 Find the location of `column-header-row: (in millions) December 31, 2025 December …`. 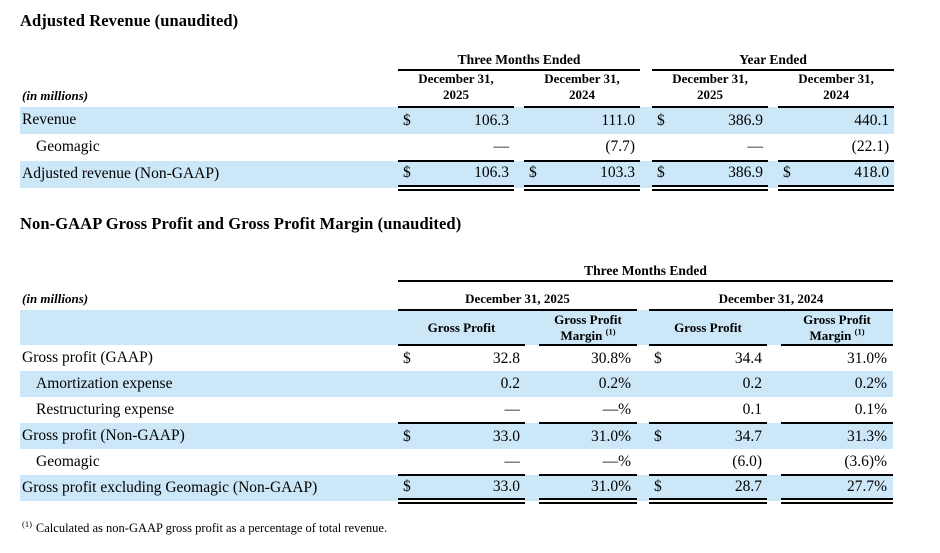

column-header-row: (in millions) December 31, 2025 December … is located at coordinates (457, 89).